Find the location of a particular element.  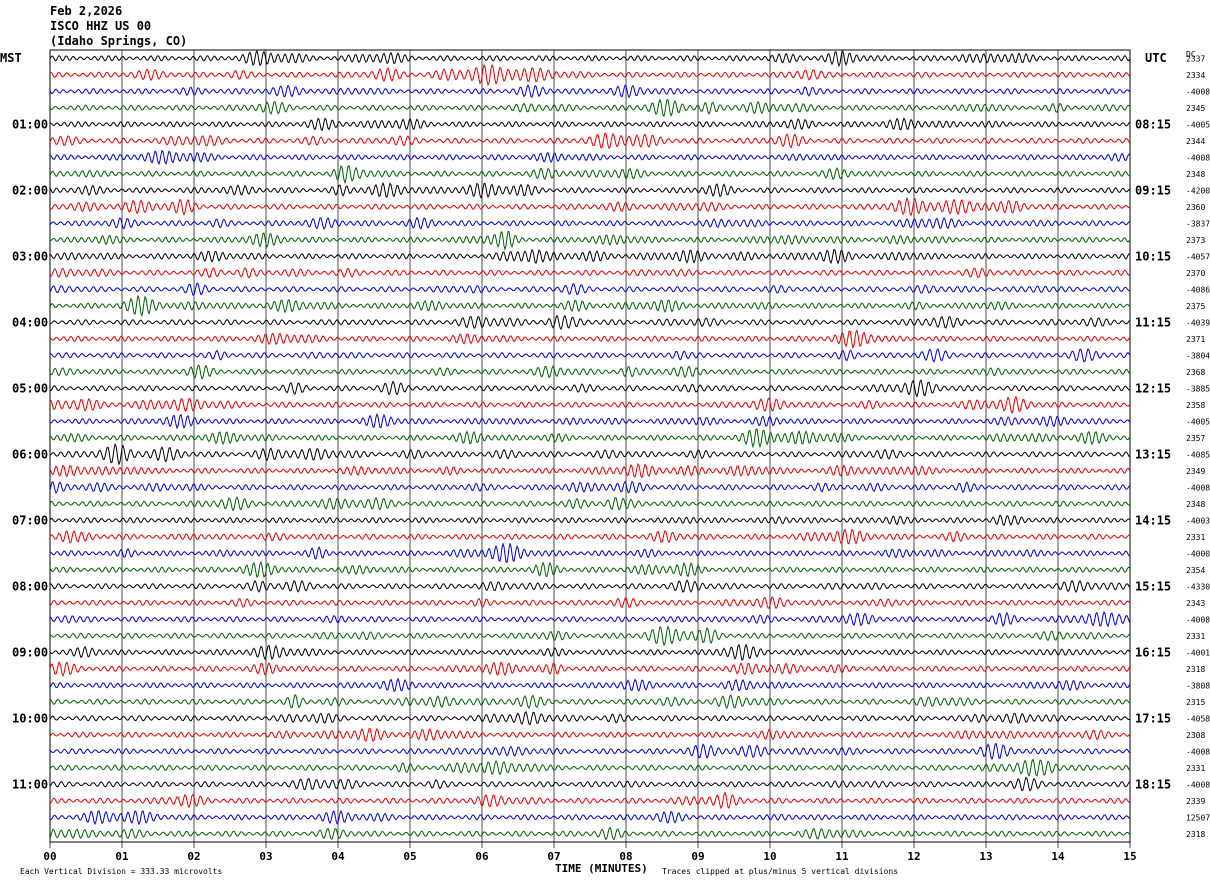

x-tick-label: 12 is located at coordinates (913, 856).